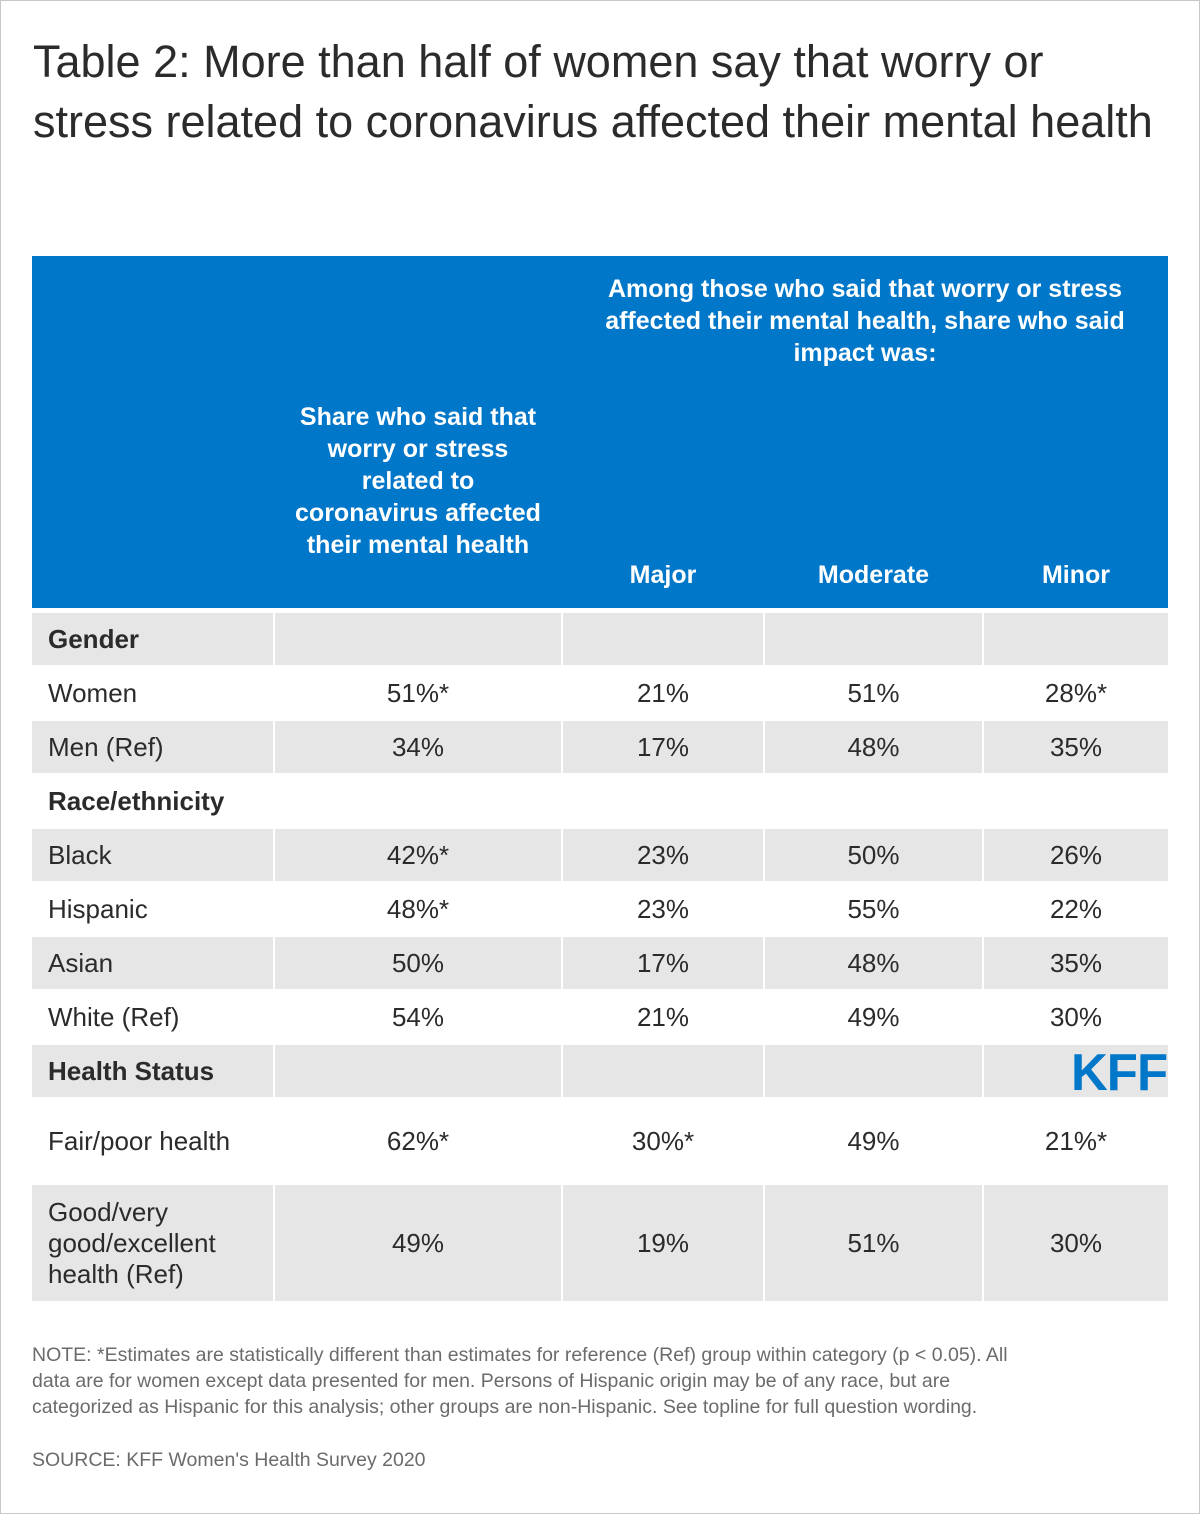  What do you see at coordinates (114, 1016) in the screenshot?
I see `row-label: White (Ref)` at bounding box center [114, 1016].